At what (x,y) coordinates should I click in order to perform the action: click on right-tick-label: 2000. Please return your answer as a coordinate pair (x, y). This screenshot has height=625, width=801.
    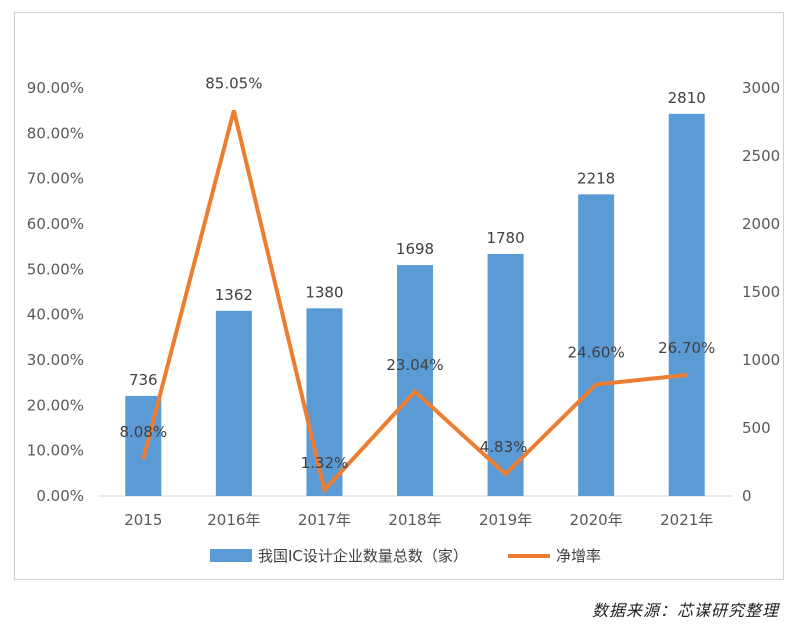
    Looking at the image, I should click on (761, 224).